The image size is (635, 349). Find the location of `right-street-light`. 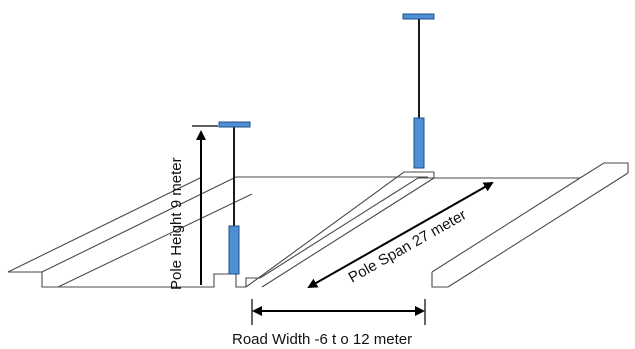

right-street-light is located at coordinates (418, 91).